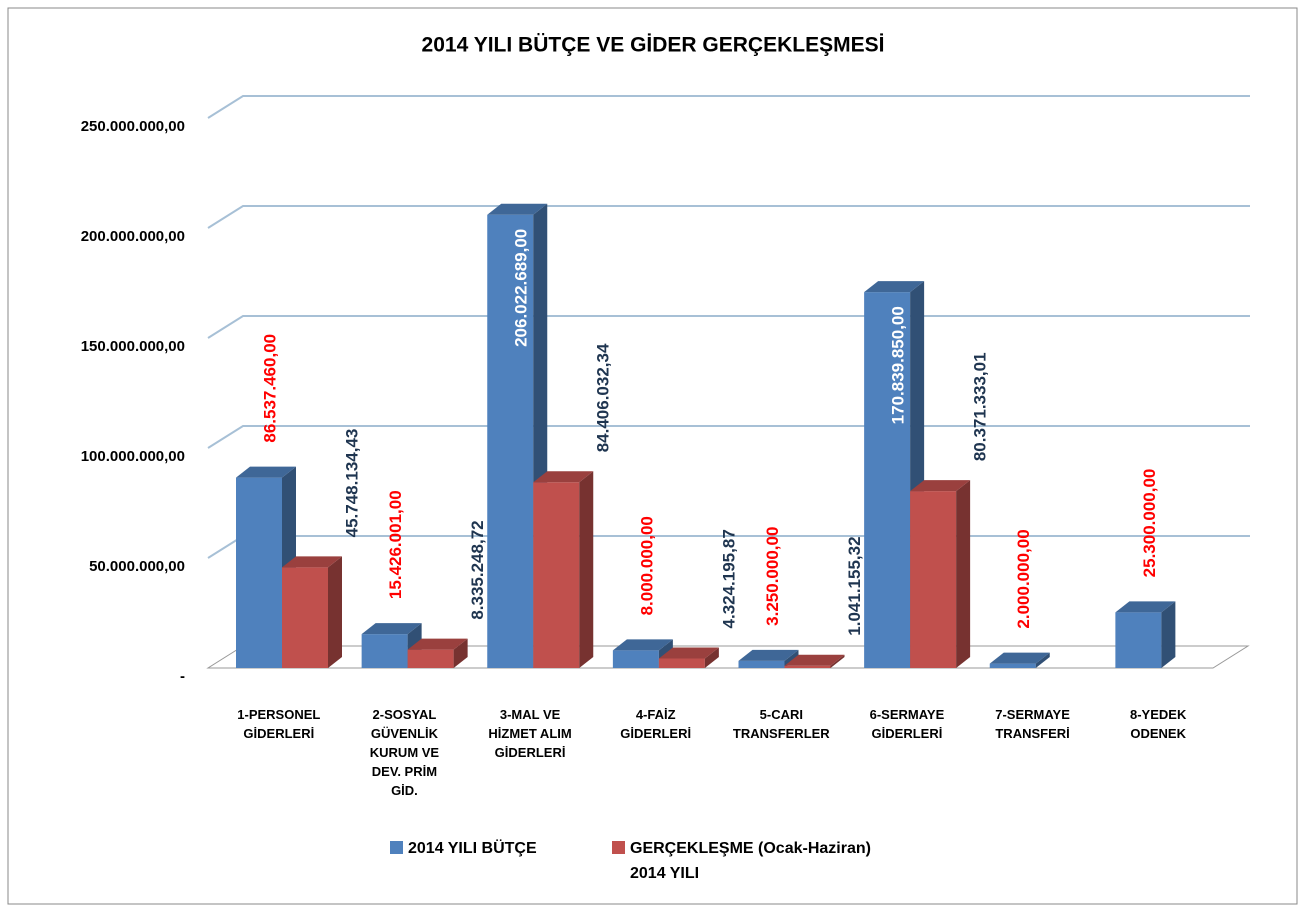  What do you see at coordinates (781, 724) in the screenshot?
I see `x-tick-label: 5-CARI TRANSFERLER` at bounding box center [781, 724].